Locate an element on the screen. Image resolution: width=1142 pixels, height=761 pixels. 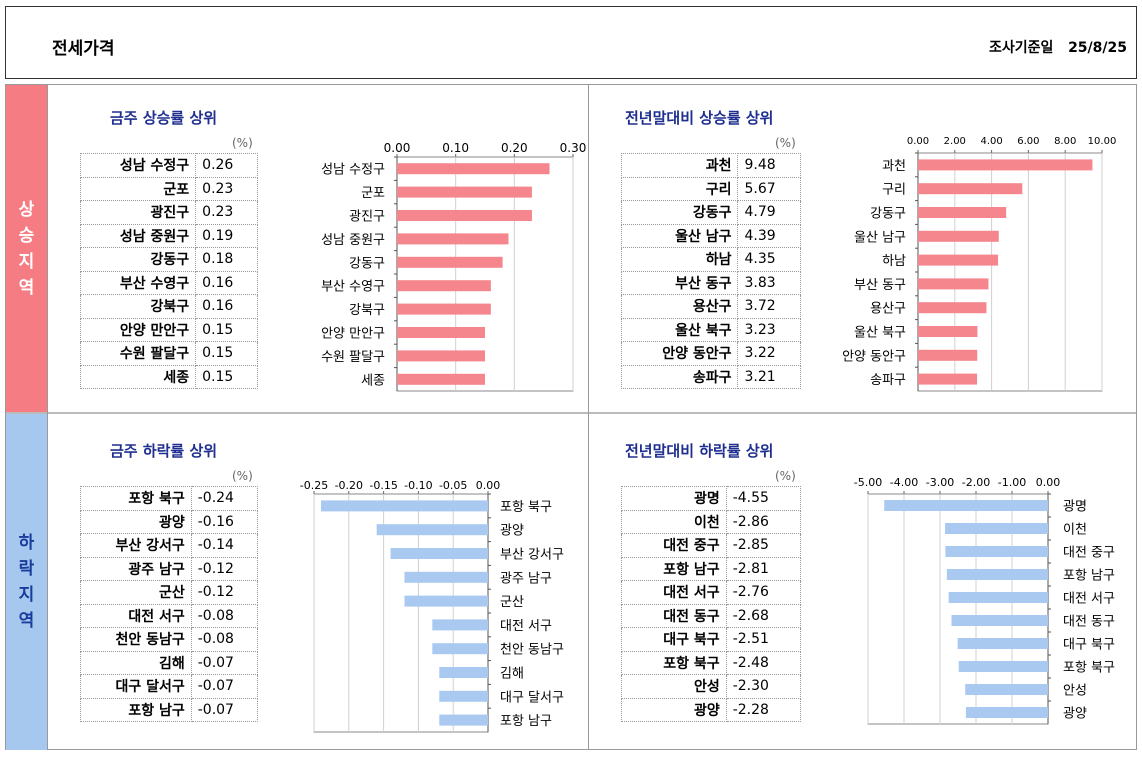
rate-value-cell: 0.23 is located at coordinates (226, 212).